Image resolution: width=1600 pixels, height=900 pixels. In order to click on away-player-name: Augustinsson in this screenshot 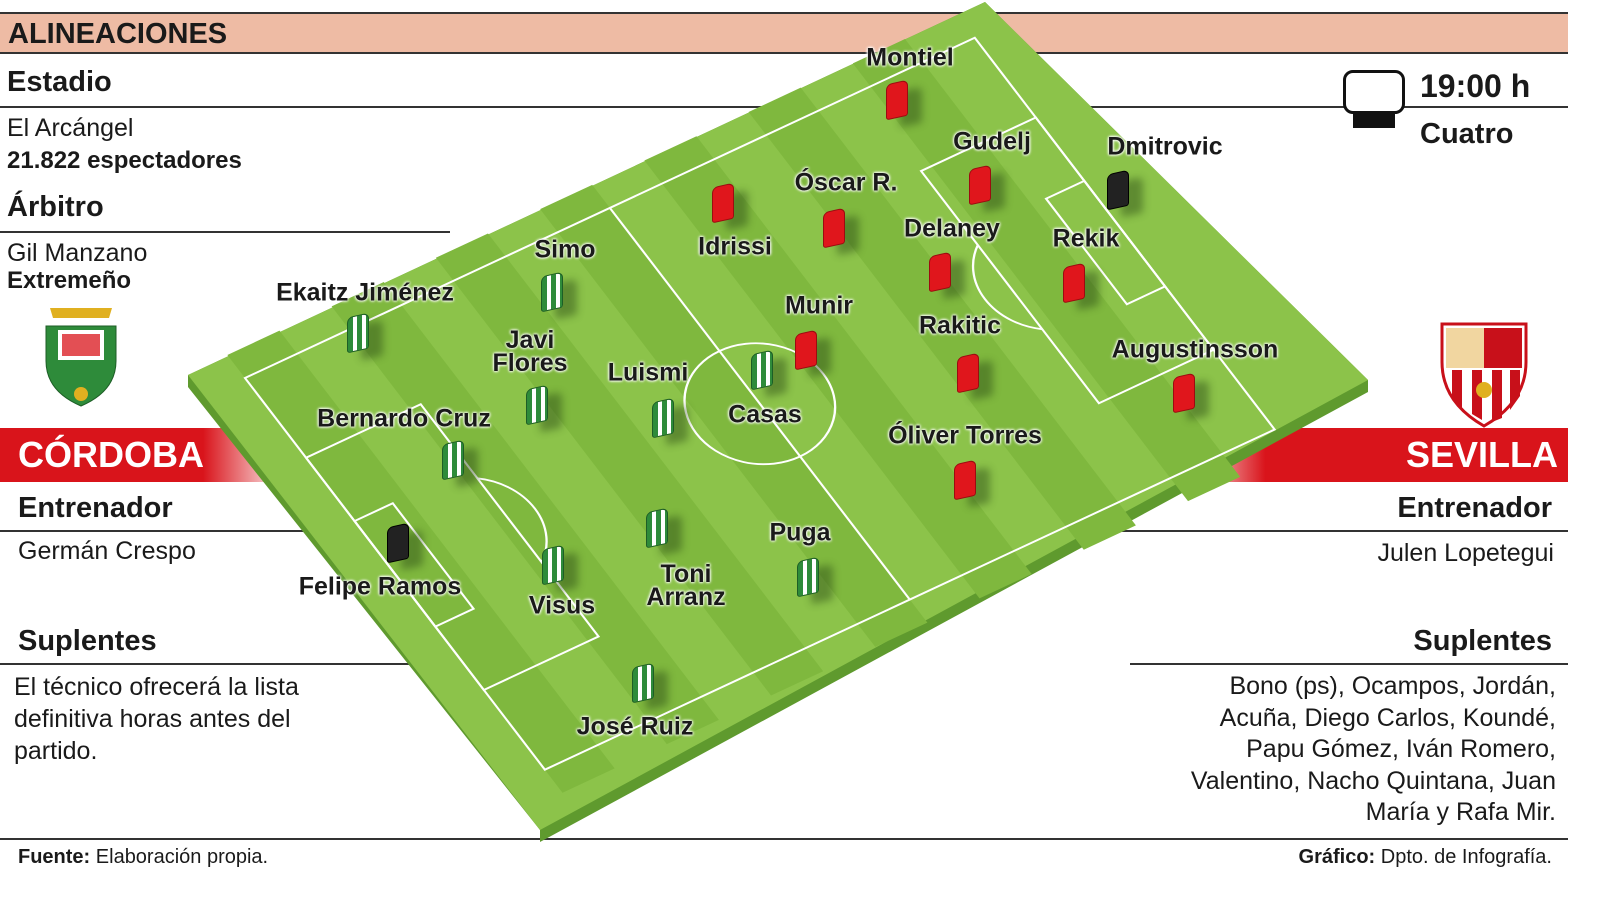, I will do `click(1195, 349)`.